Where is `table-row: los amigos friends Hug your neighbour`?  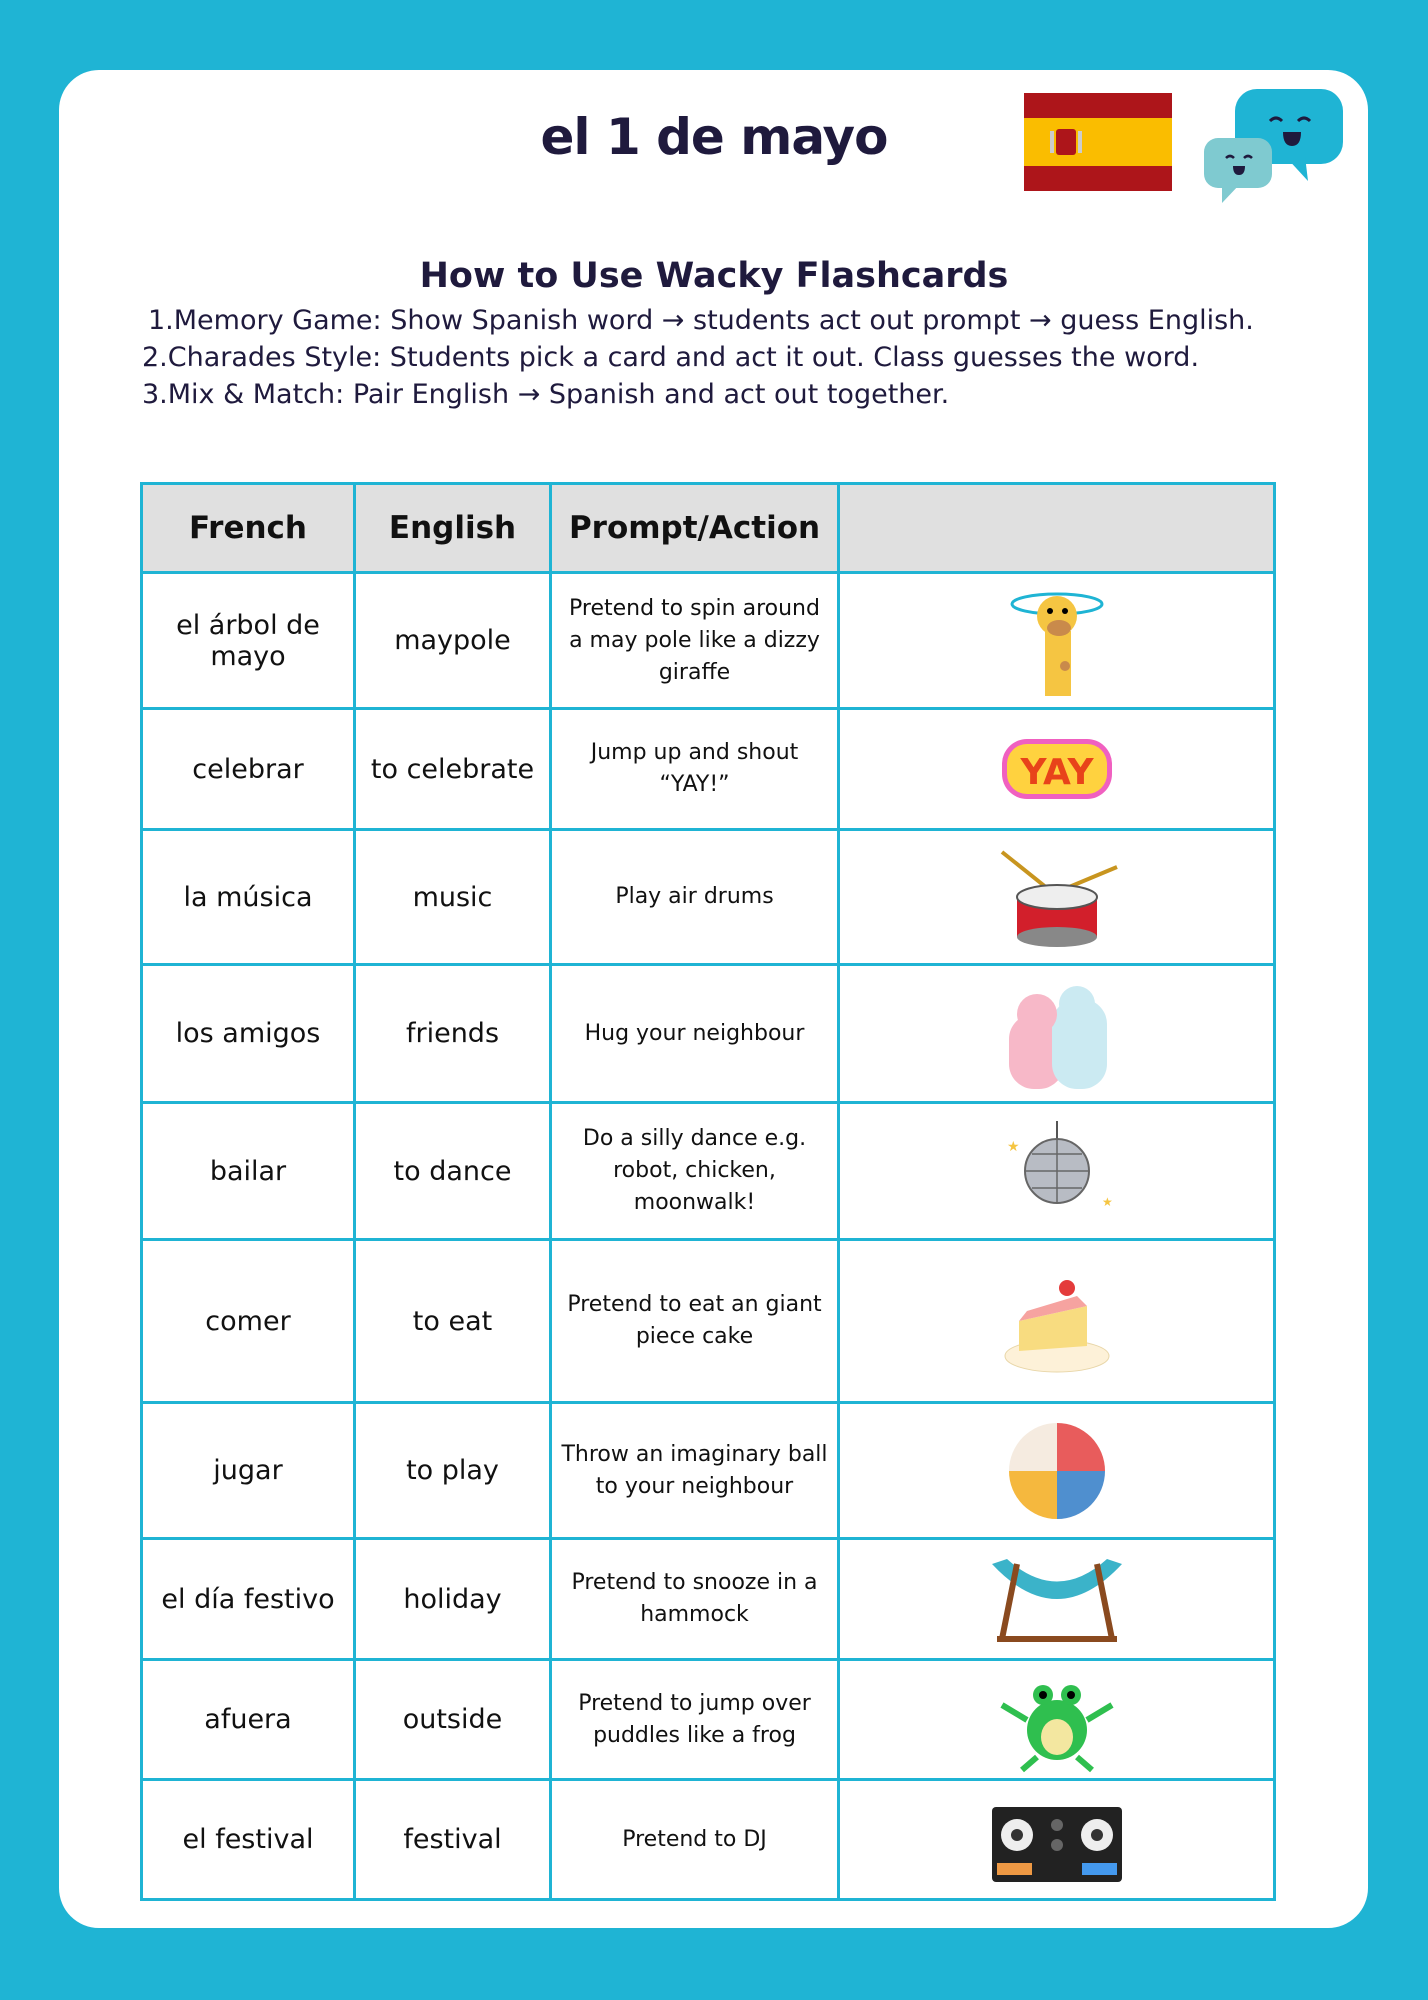
table-row: los amigos friends Hug your neighbour is located at coordinates (708, 1033).